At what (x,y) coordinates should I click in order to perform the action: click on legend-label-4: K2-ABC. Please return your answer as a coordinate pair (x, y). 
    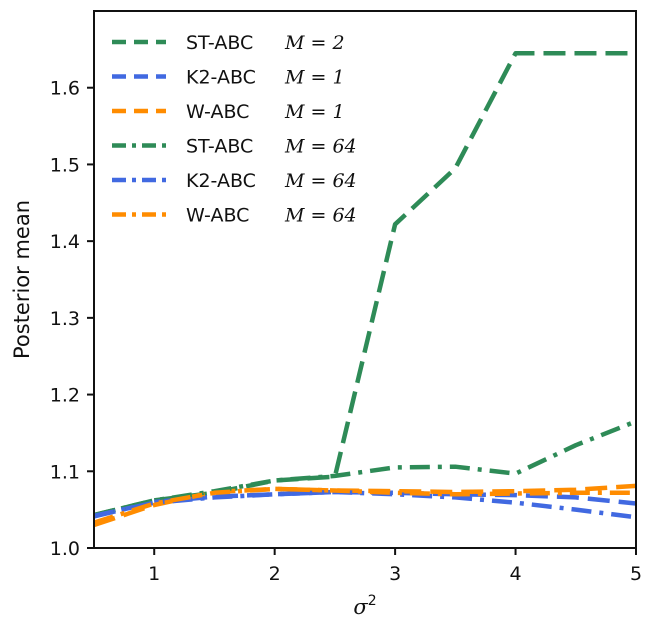
    Looking at the image, I should click on (221, 181).